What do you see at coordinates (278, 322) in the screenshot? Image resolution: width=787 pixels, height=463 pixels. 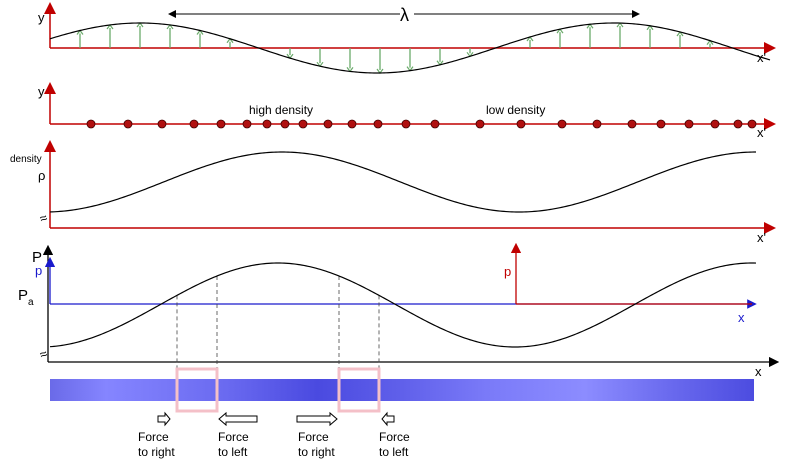 I see `guide-lines` at bounding box center [278, 322].